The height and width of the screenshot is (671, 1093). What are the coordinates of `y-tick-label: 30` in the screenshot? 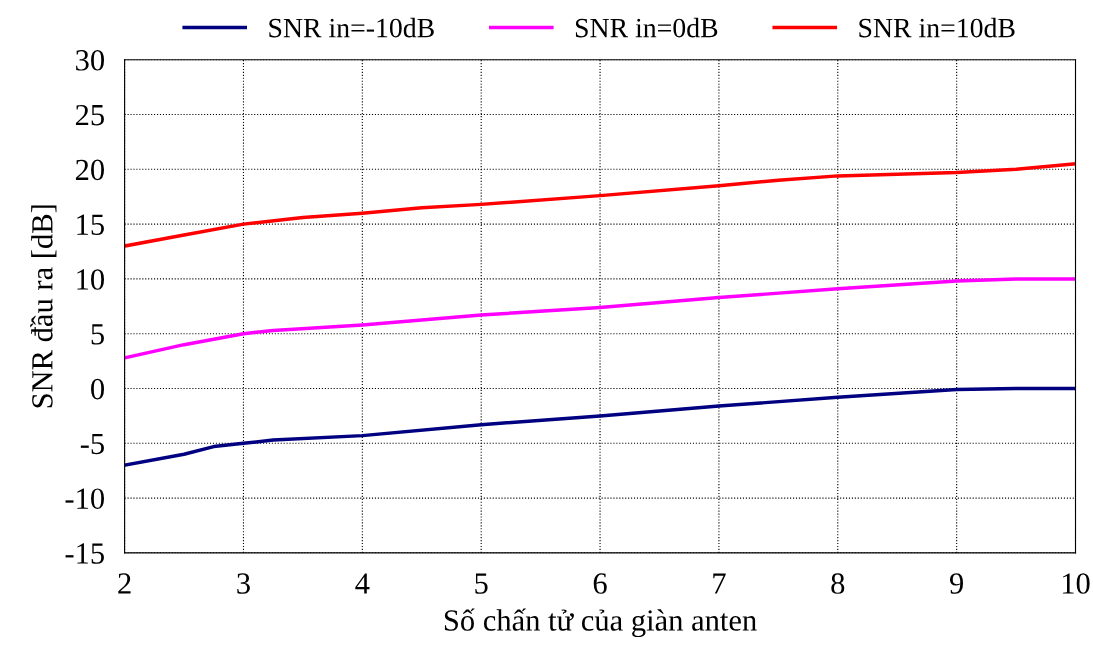 It's located at (90, 60).